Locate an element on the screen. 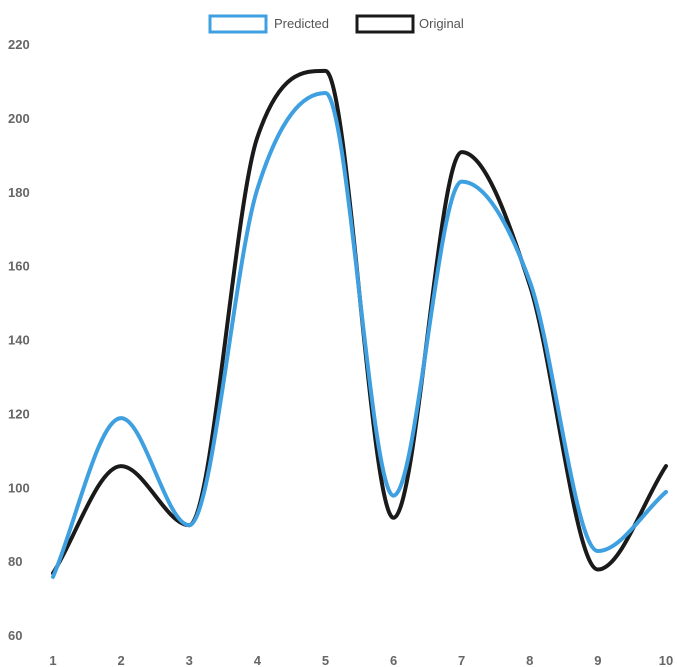  x-tick-label: 3 is located at coordinates (189, 660).